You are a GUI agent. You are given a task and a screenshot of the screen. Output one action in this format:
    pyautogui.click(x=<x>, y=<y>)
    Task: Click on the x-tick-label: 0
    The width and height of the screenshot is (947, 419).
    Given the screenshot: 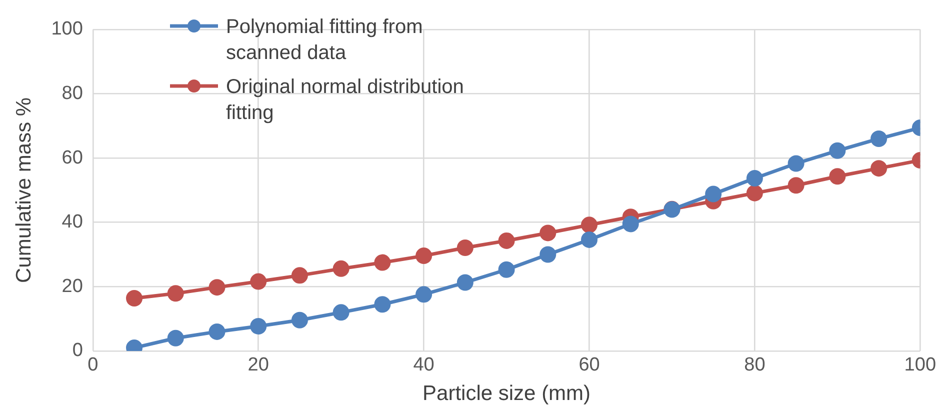 What is the action you would take?
    pyautogui.click(x=93, y=365)
    